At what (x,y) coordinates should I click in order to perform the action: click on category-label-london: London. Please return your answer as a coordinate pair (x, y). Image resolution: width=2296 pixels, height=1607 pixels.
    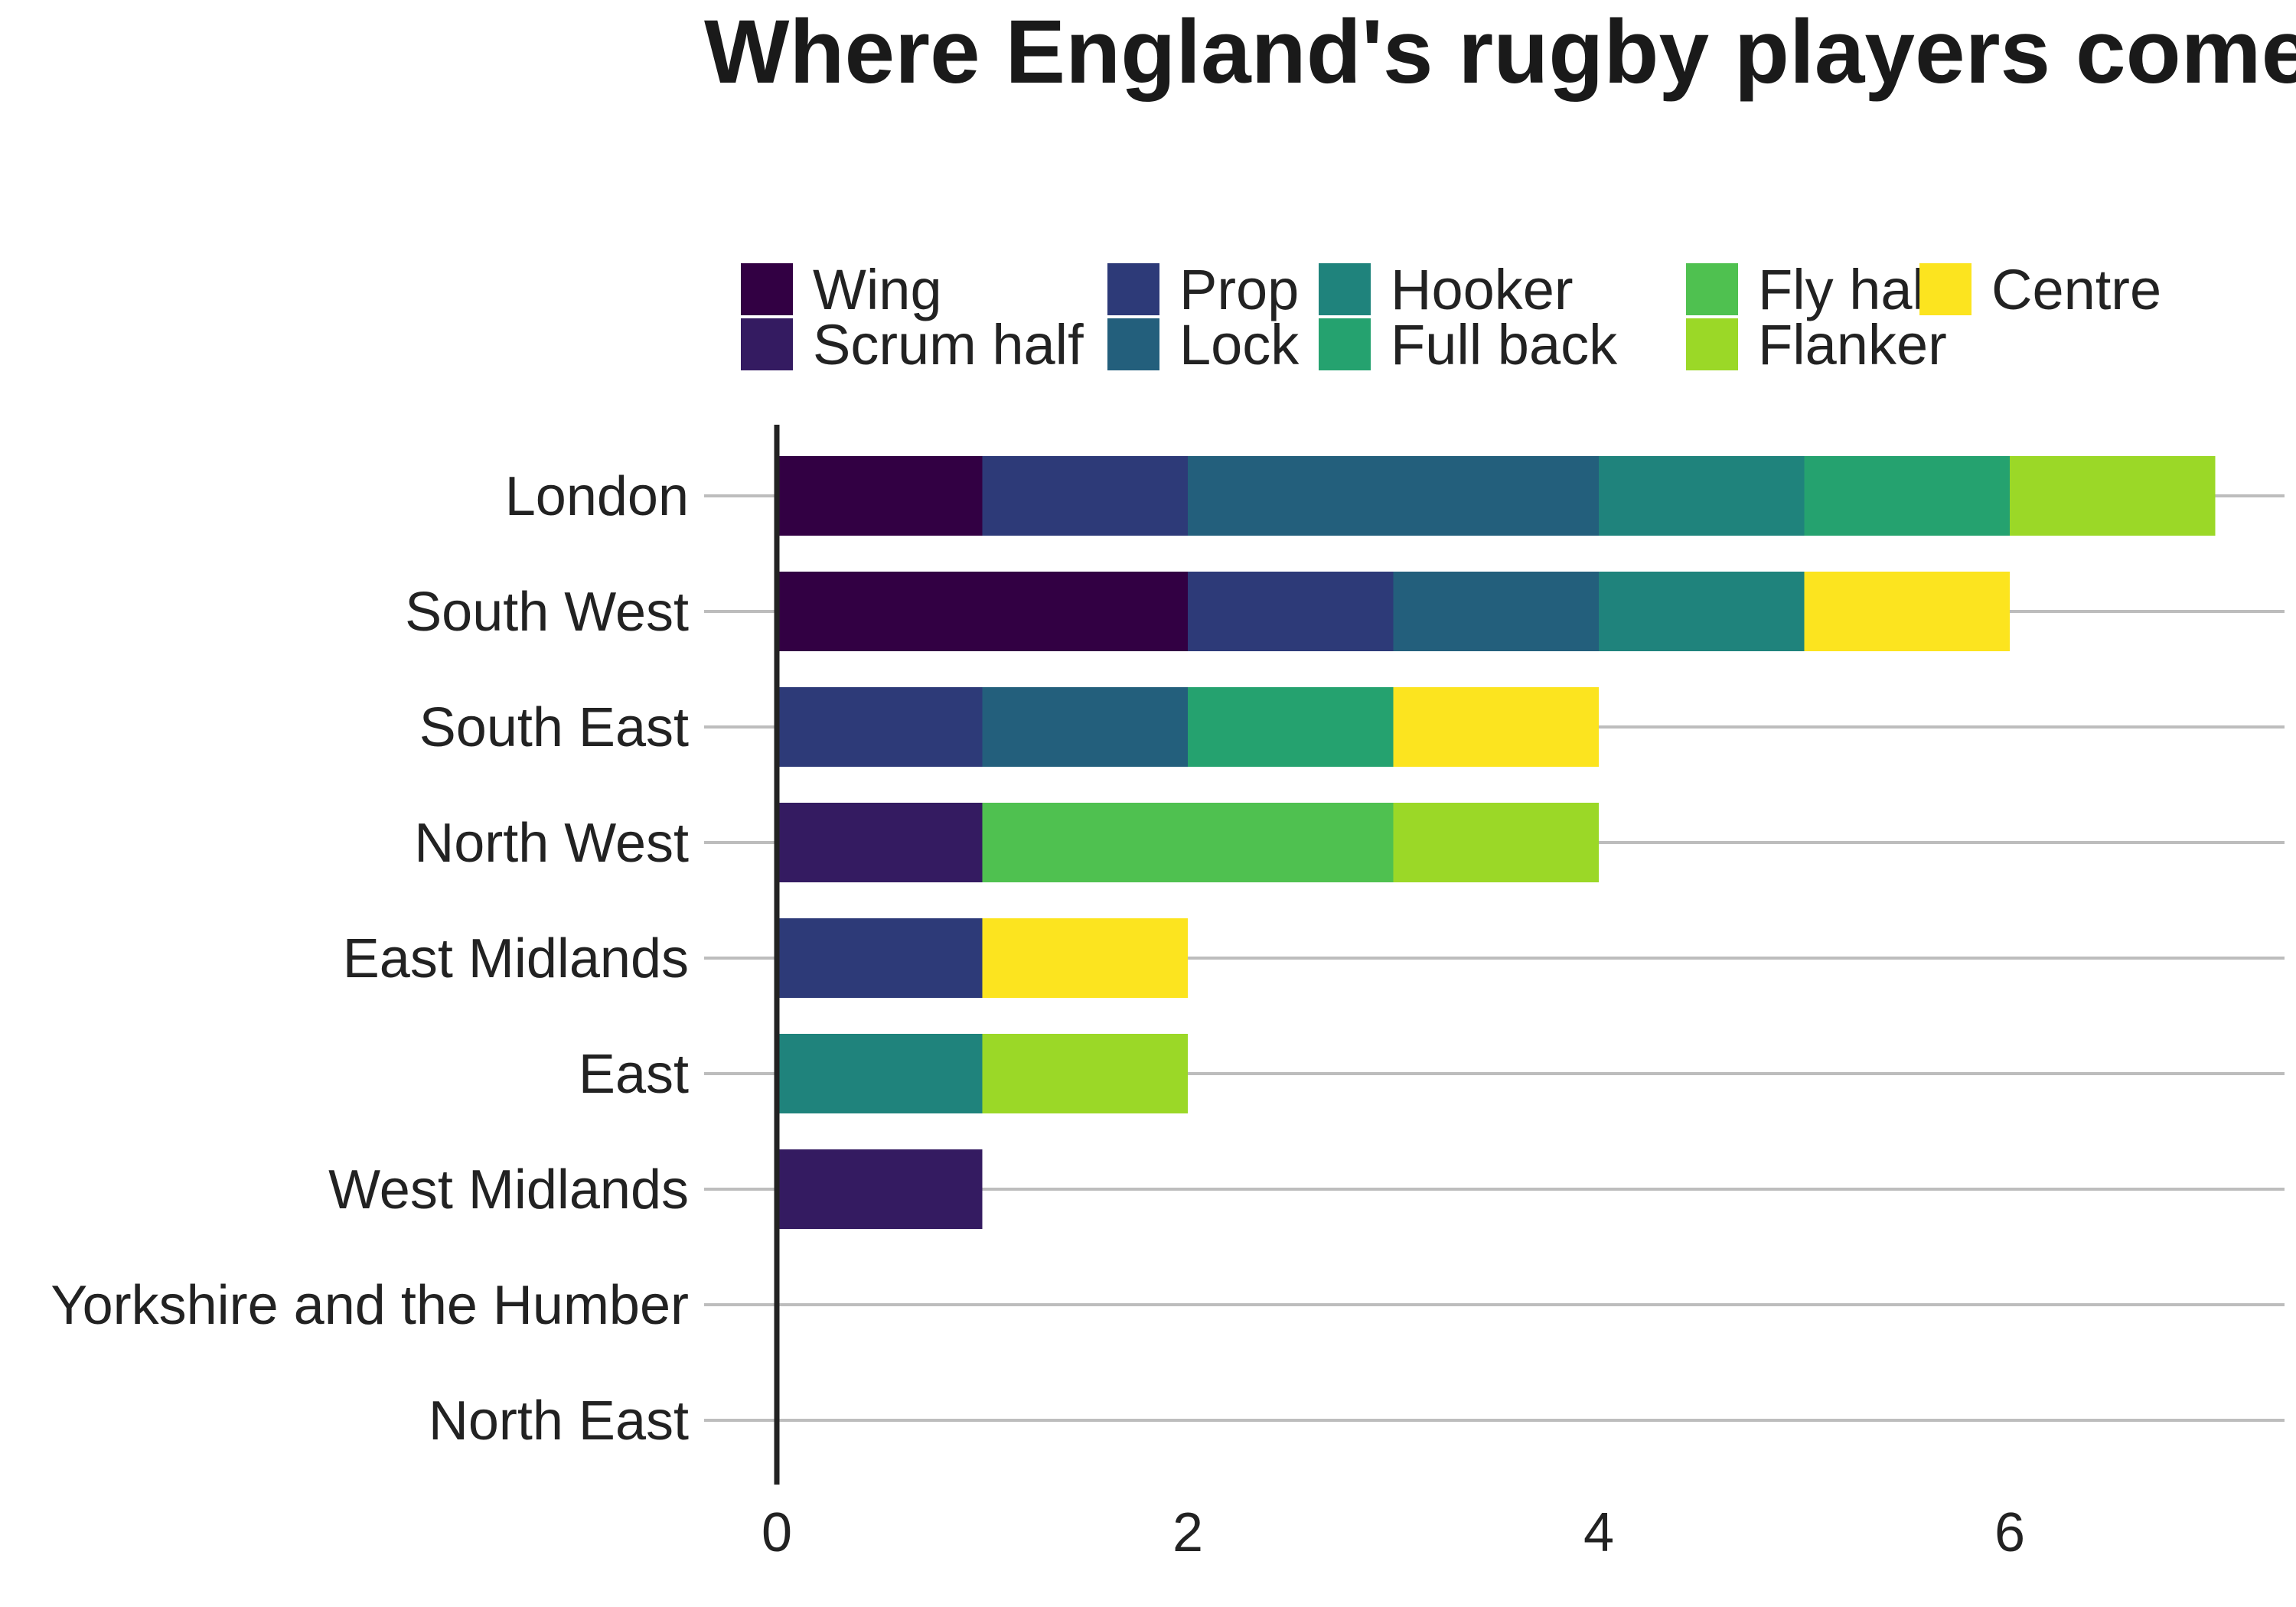
    Looking at the image, I should click on (597, 497).